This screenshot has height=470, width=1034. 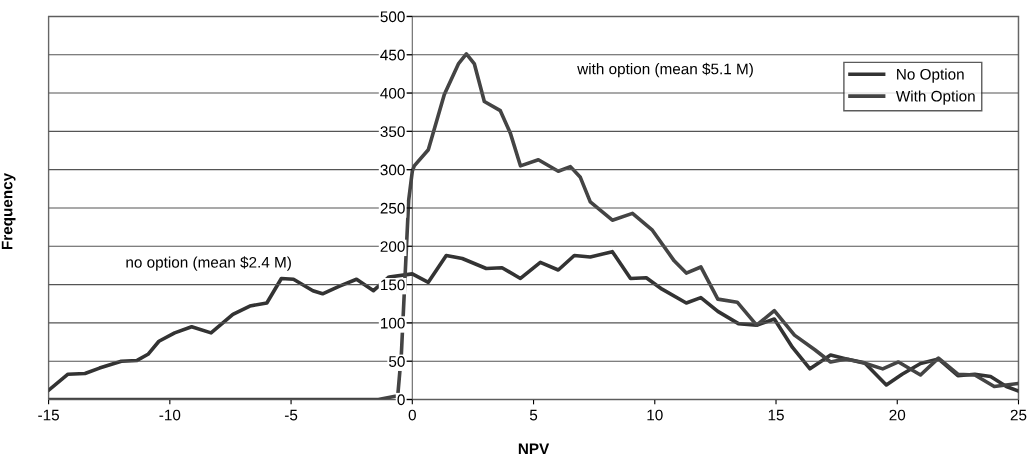 I want to click on x-tick-label: 0, so click(x=412, y=415).